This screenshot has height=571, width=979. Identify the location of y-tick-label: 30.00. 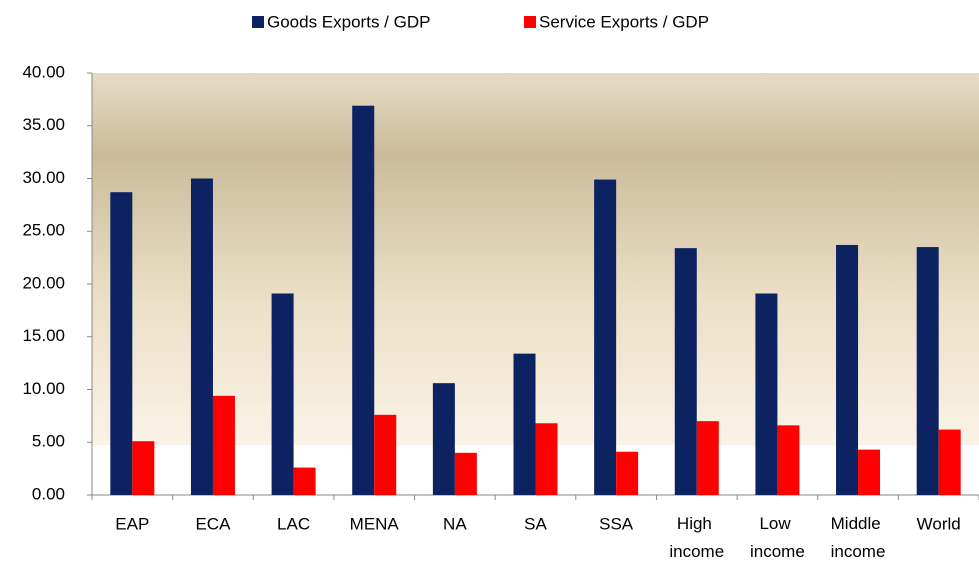
(43, 177).